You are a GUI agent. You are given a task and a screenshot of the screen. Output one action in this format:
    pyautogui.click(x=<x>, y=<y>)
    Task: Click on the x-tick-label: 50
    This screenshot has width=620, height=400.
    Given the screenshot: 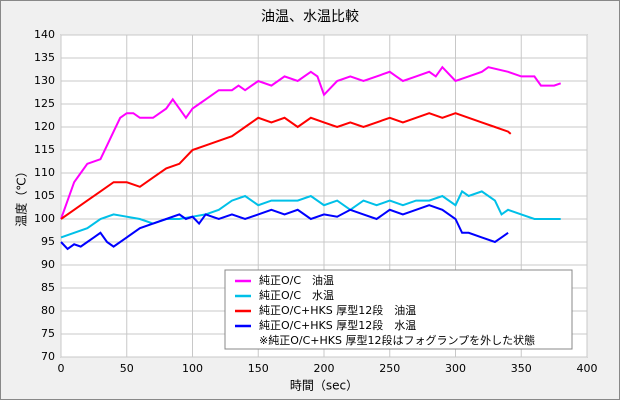 What is the action you would take?
    pyautogui.click(x=127, y=368)
    